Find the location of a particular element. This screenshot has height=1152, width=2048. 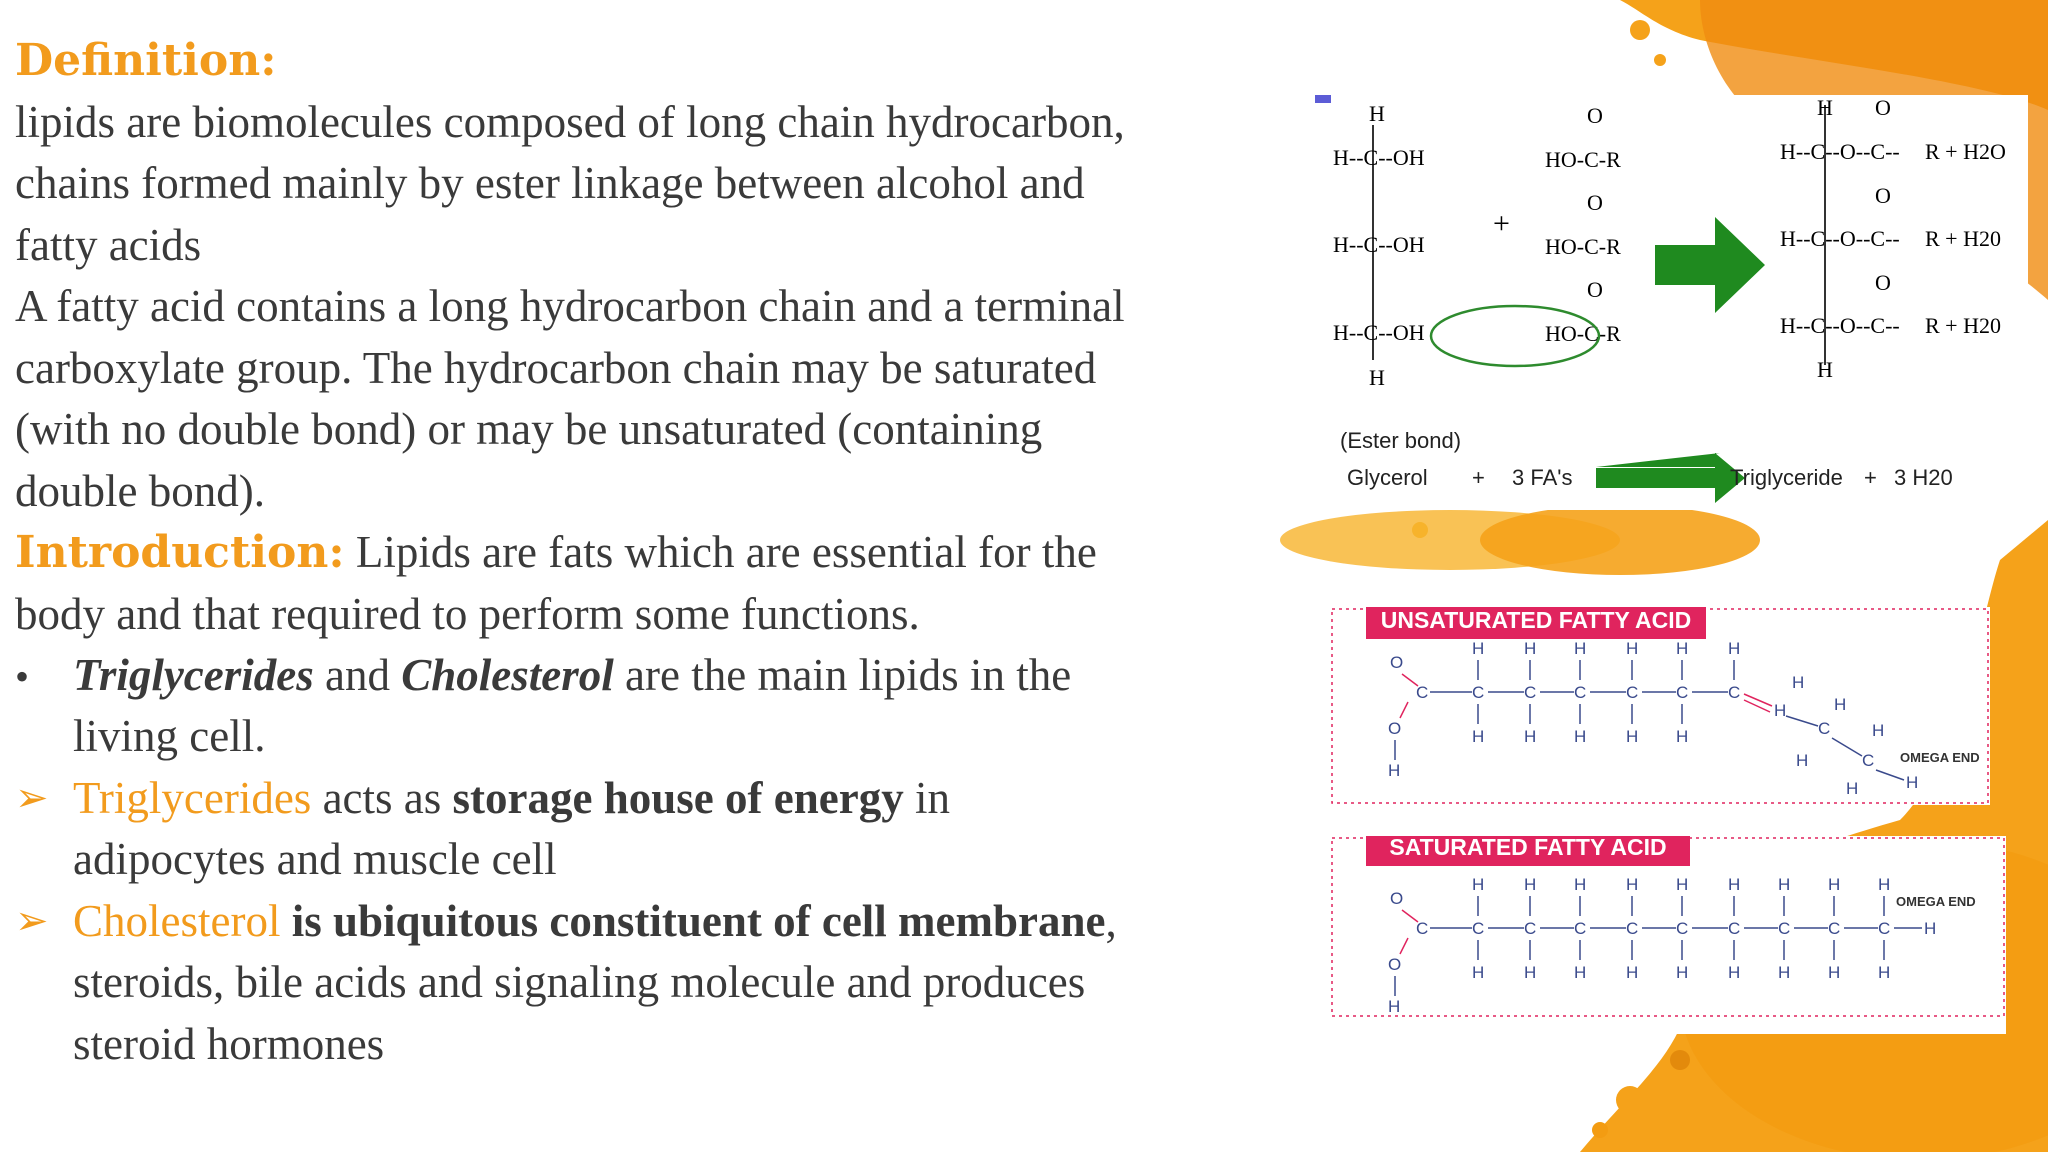

acid-1-o: O is located at coordinates (1595, 115).